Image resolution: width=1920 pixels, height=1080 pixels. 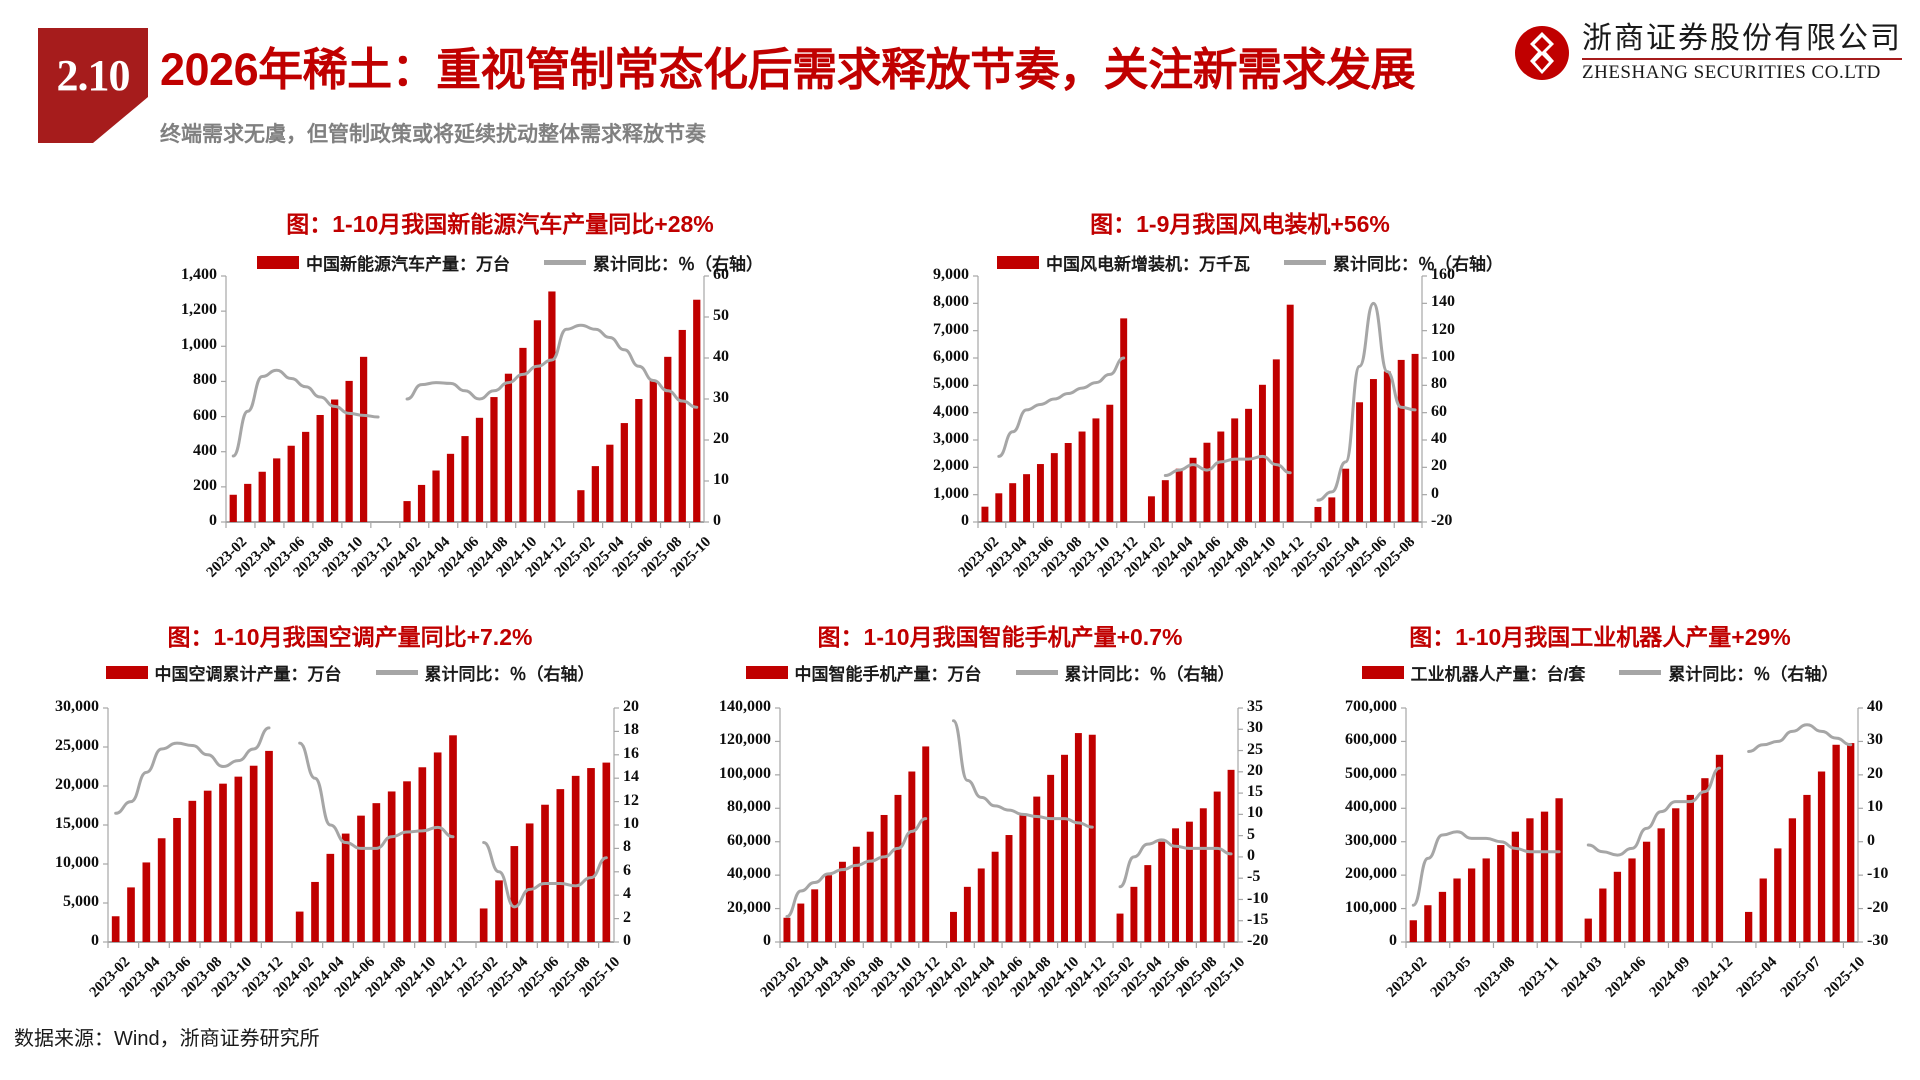 I want to click on y2-axis-tick-label: 50, so click(x=721, y=315).